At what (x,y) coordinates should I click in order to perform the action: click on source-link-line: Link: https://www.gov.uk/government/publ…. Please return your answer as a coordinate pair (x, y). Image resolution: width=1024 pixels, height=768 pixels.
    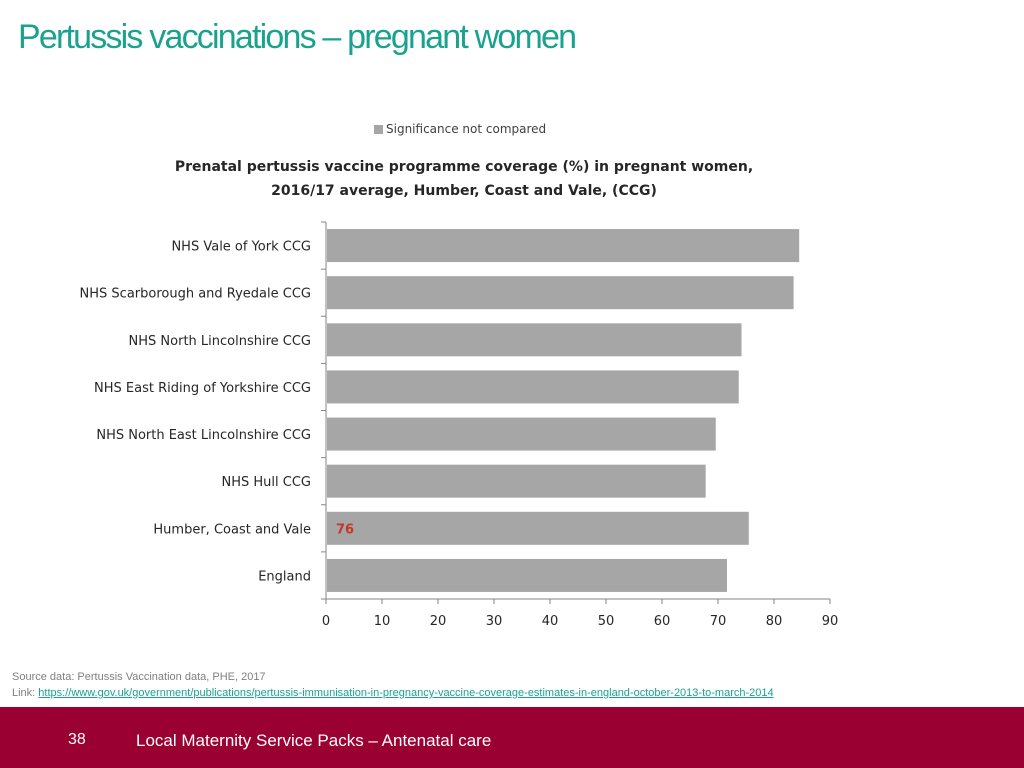
    Looking at the image, I should click on (393, 693).